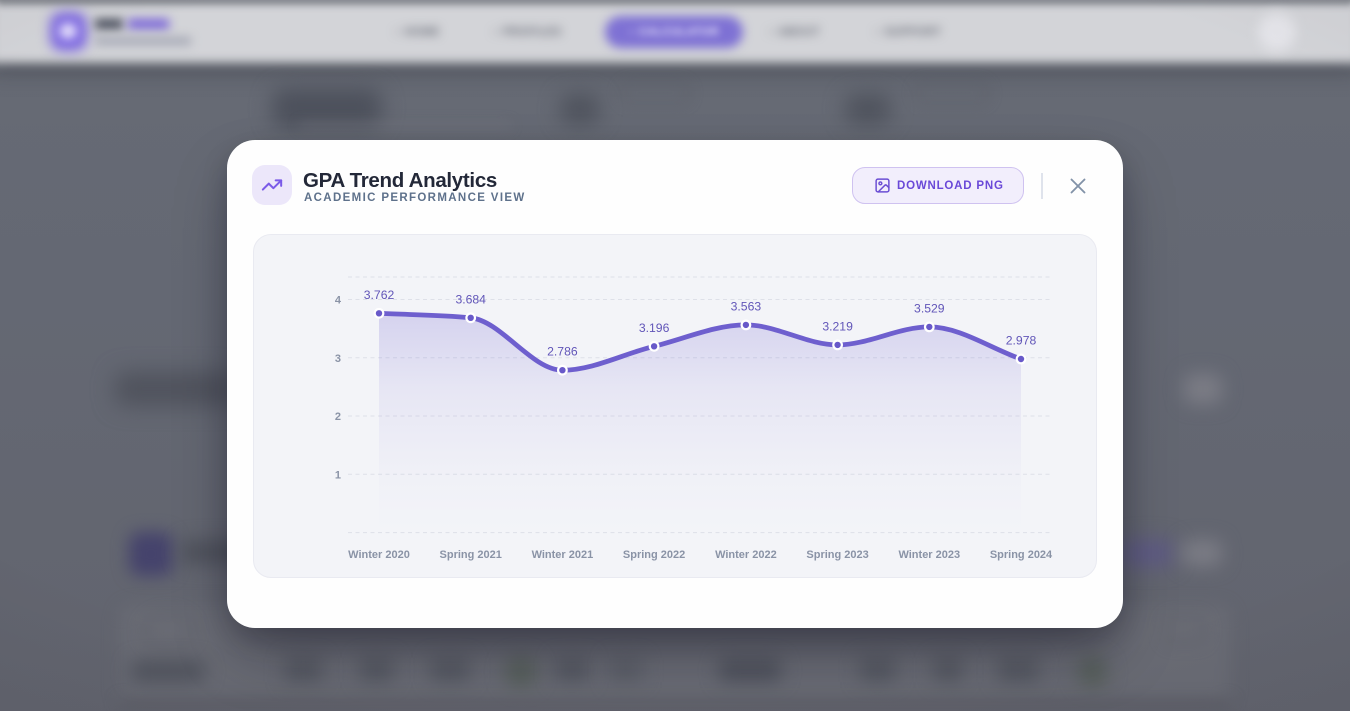 The height and width of the screenshot is (711, 1350). Describe the element at coordinates (654, 328) in the screenshot. I see `svg-text: 3.196` at that location.